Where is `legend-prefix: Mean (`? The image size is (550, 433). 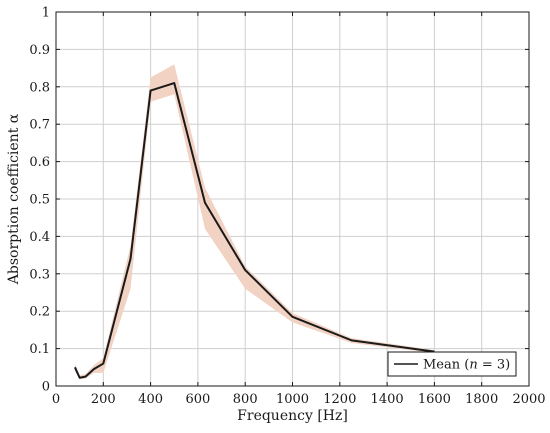
legend-prefix: Mean ( is located at coordinates (446, 365).